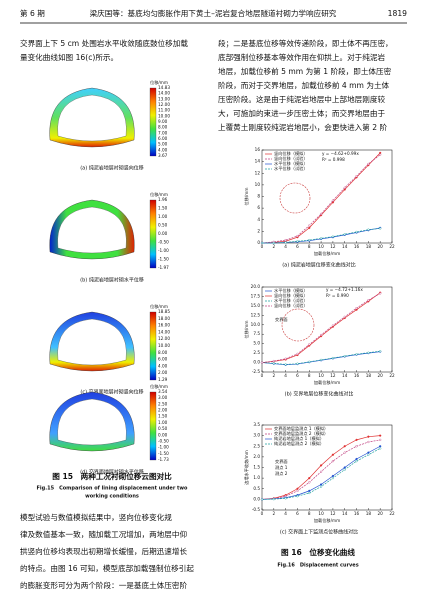 Image resolution: width=427 pixels, height=603 pixels. Describe the element at coordinates (256, 435) in the screenshot. I see `y-tick-label: 3.0` at that location.